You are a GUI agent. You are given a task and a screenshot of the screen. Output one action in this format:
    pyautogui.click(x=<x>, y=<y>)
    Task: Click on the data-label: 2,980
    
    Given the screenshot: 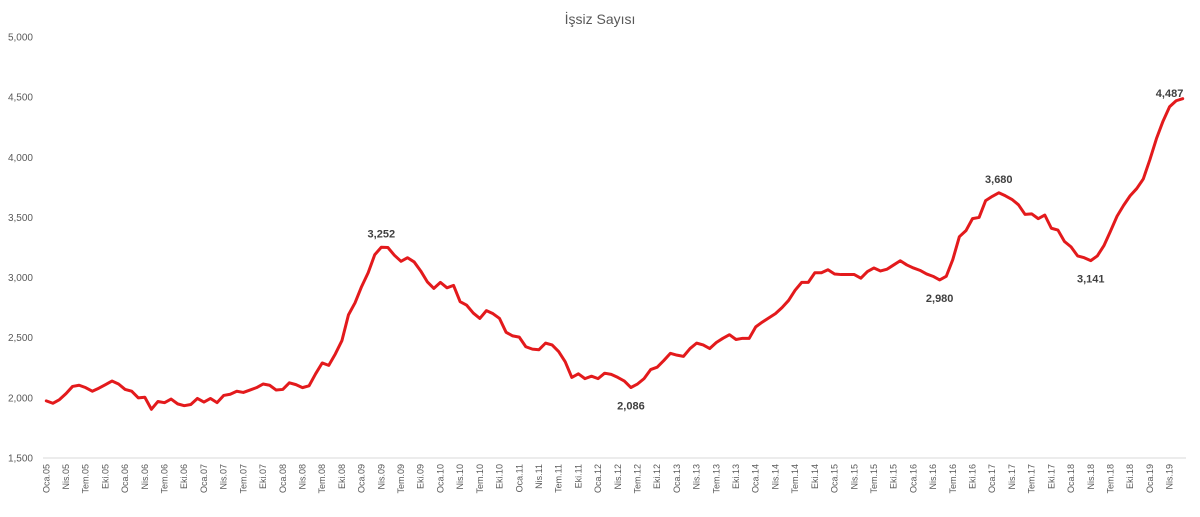 What is the action you would take?
    pyautogui.click(x=940, y=299)
    